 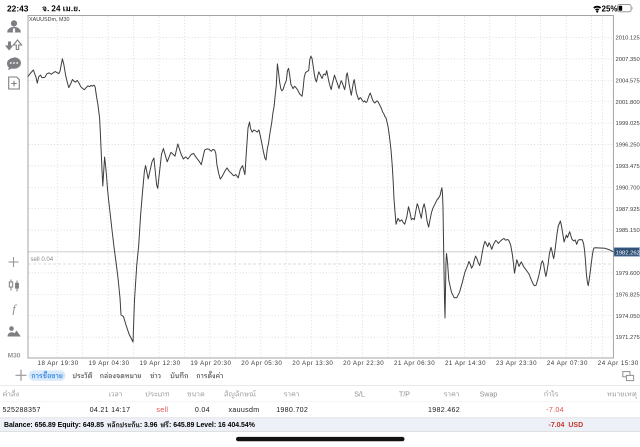 What do you see at coordinates (14, 355) in the screenshot?
I see `svg-text: M30` at bounding box center [14, 355].